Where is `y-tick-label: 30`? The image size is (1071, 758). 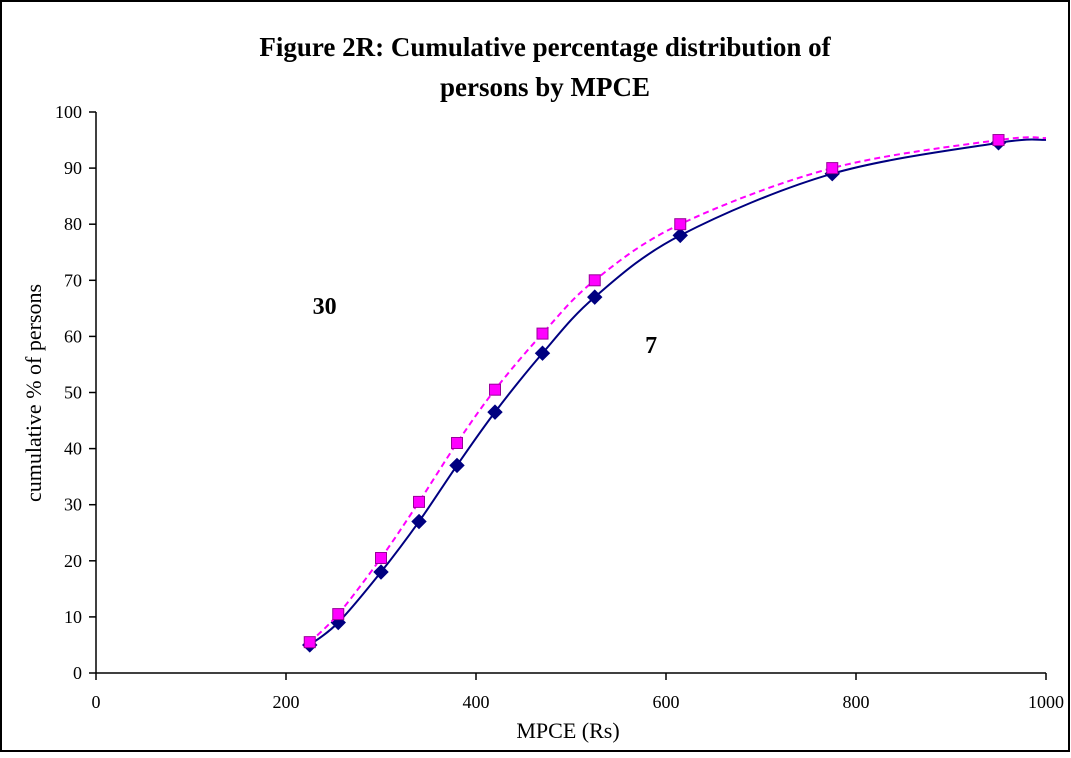
y-tick-label: 30 is located at coordinates (73, 505).